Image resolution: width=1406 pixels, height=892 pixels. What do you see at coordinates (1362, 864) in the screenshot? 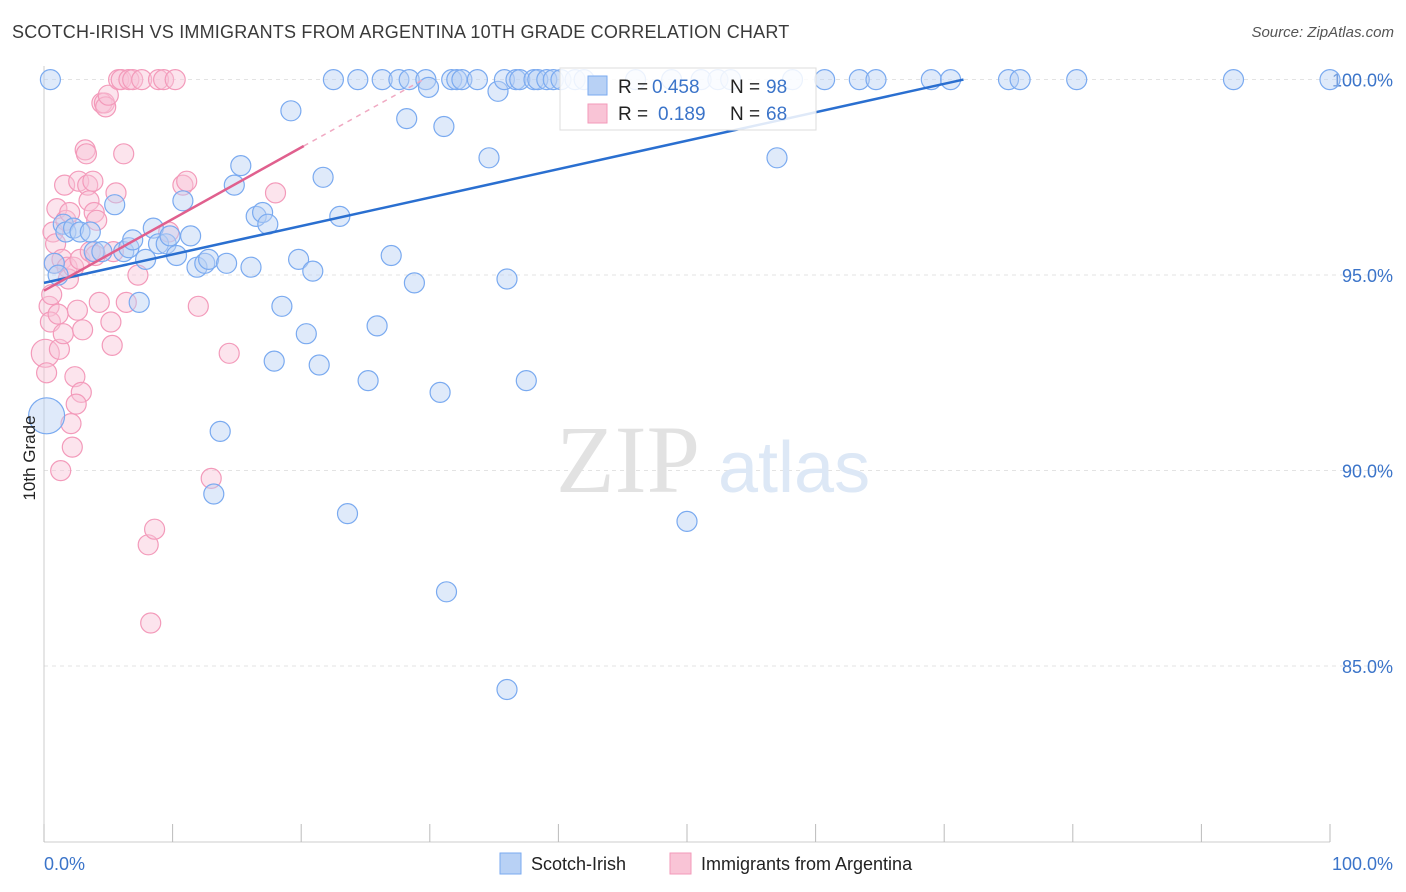
I see `x-tick-label-max: 100.0%` at bounding box center [1362, 864].